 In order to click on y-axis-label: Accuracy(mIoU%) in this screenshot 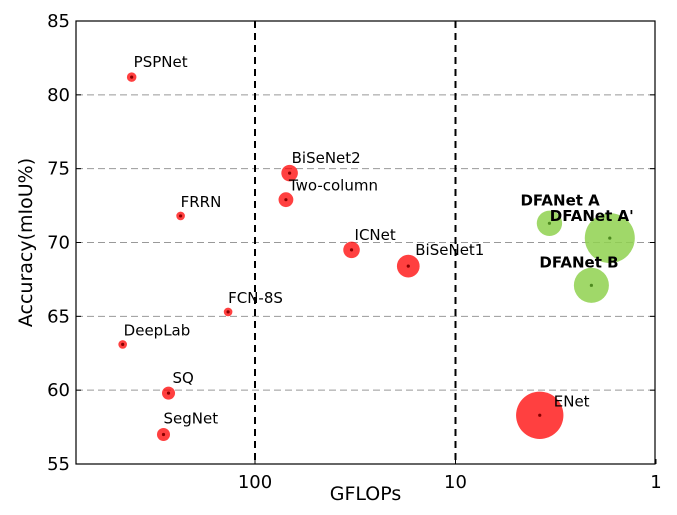, I will do `click(26, 242)`.